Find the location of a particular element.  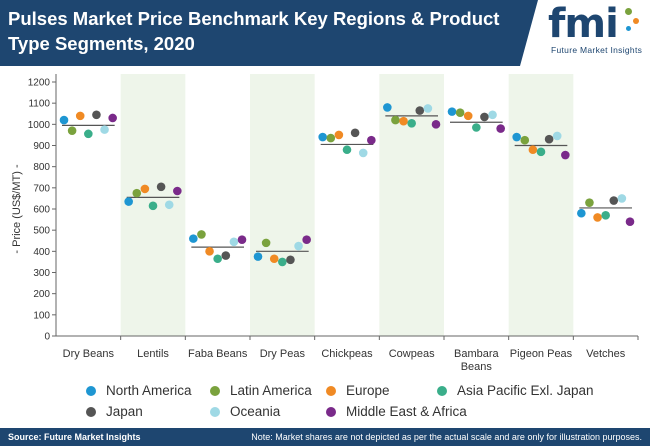

y-tick-label: 0 is located at coordinates (47, 337).